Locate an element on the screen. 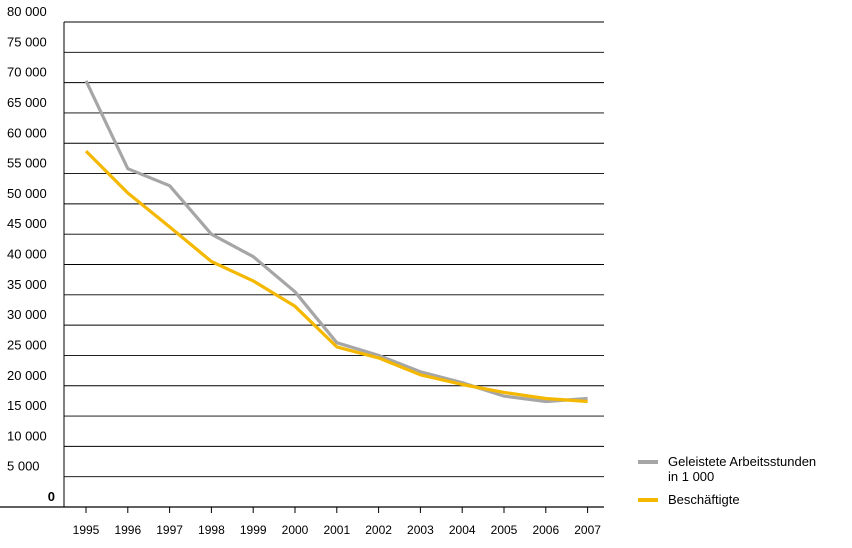 The height and width of the screenshot is (548, 852). y-tick-label: 35 000 is located at coordinates (27, 284).